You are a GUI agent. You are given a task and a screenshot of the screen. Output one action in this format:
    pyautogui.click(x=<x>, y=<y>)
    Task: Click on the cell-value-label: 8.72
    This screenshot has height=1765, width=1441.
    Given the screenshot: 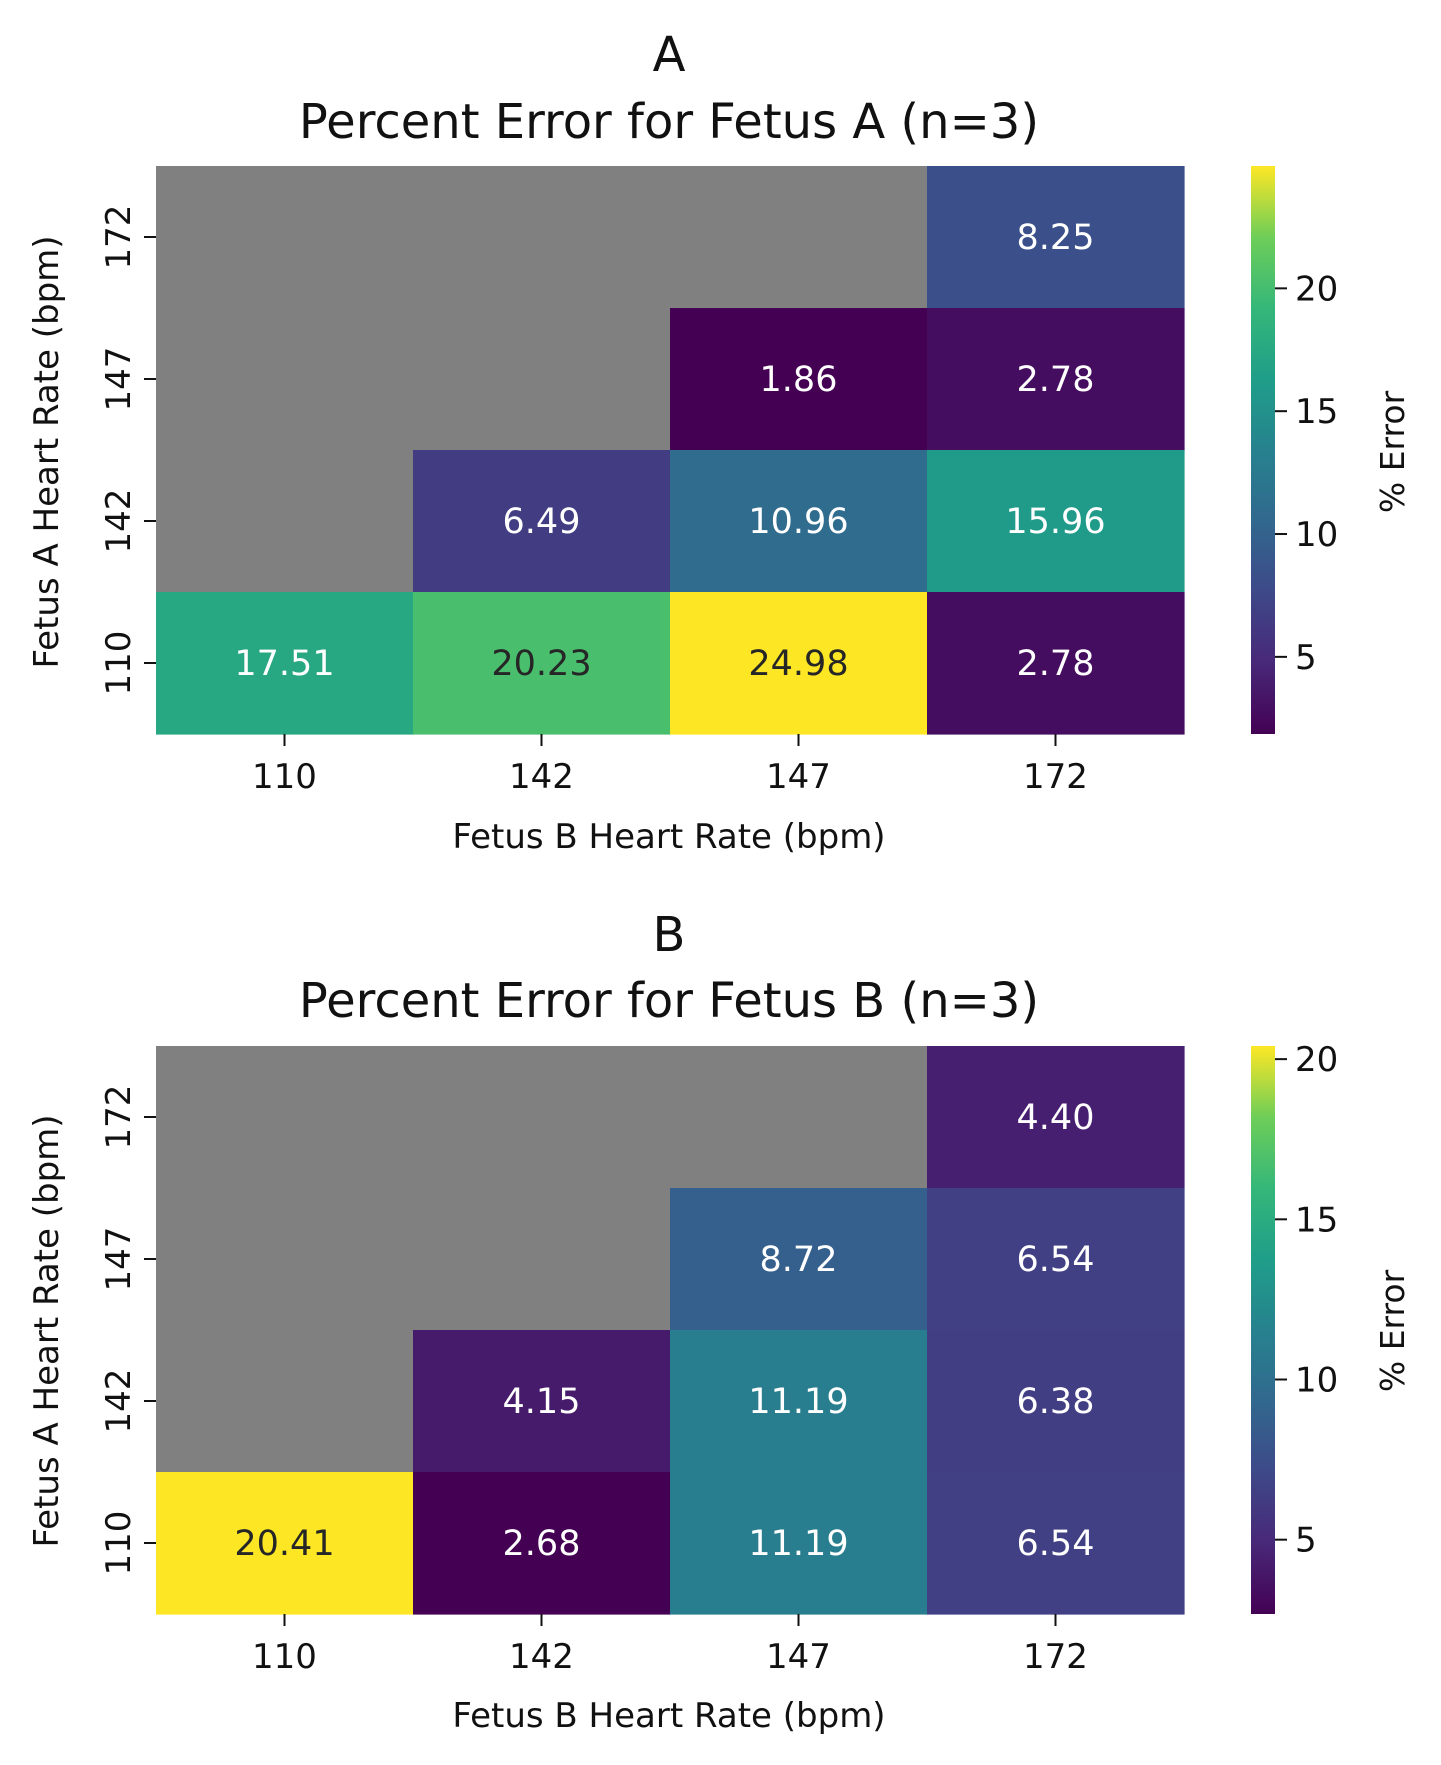 What is the action you would take?
    pyautogui.click(x=799, y=1260)
    